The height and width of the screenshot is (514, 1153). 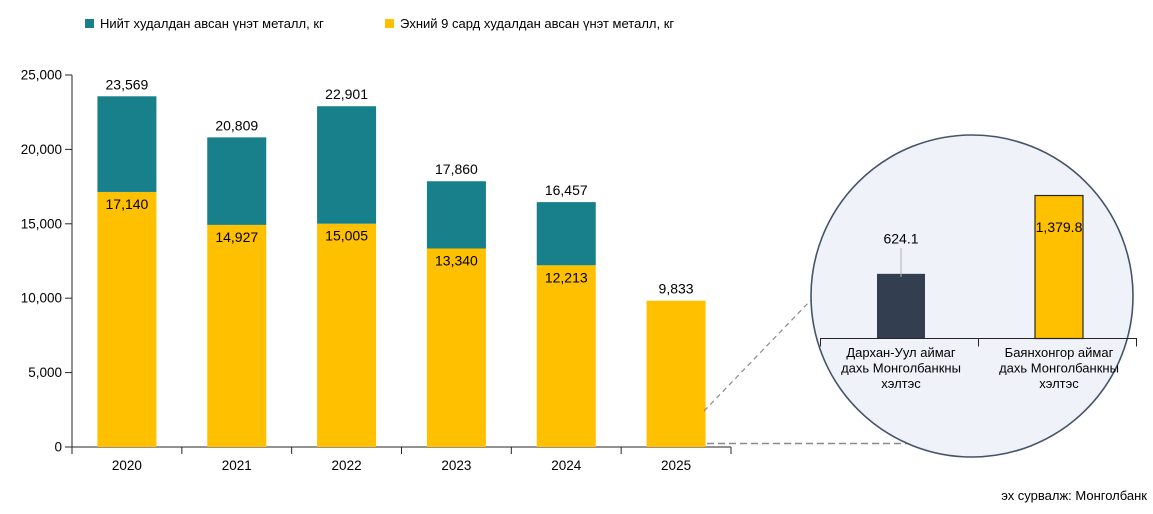 I want to click on bar-first9-2020, so click(x=127, y=319).